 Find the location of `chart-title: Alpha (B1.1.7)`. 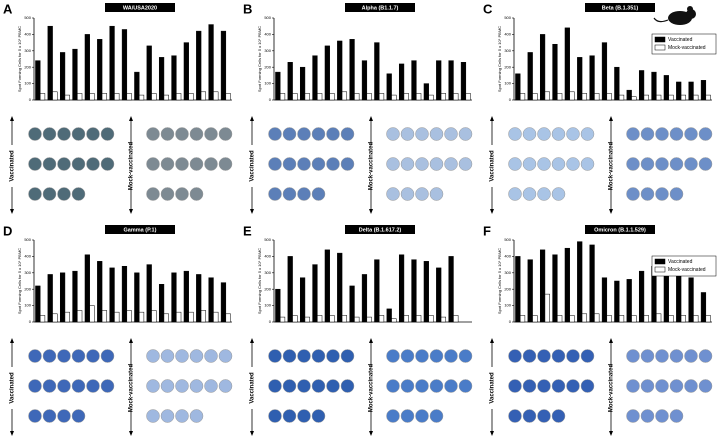

chart-title: Alpha (B1.1.7) is located at coordinates (380, 8).